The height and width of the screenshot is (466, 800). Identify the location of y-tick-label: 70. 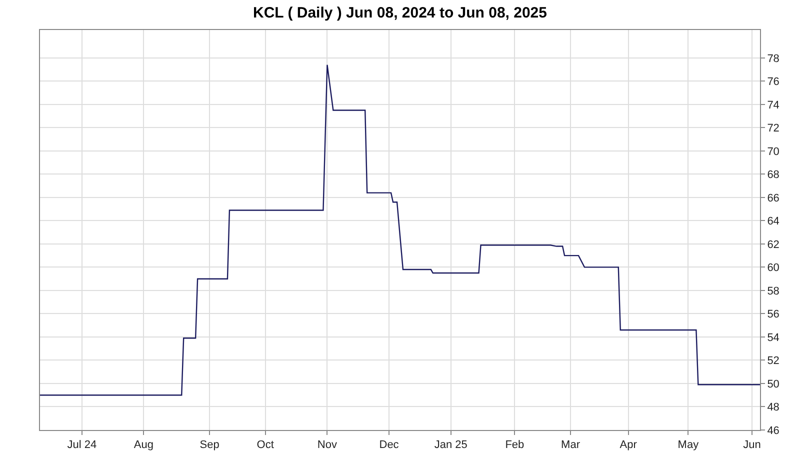
(773, 152).